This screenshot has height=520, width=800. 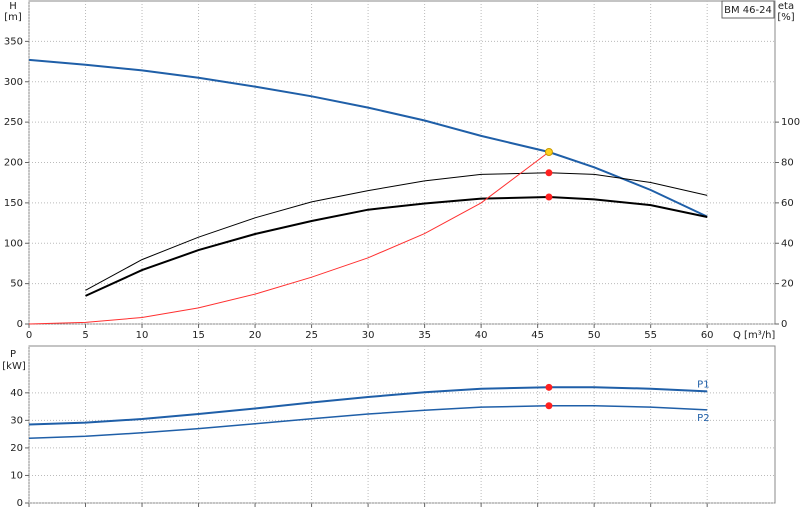 What do you see at coordinates (13, 17) in the screenshot?
I see `y-label: [m]` at bounding box center [13, 17].